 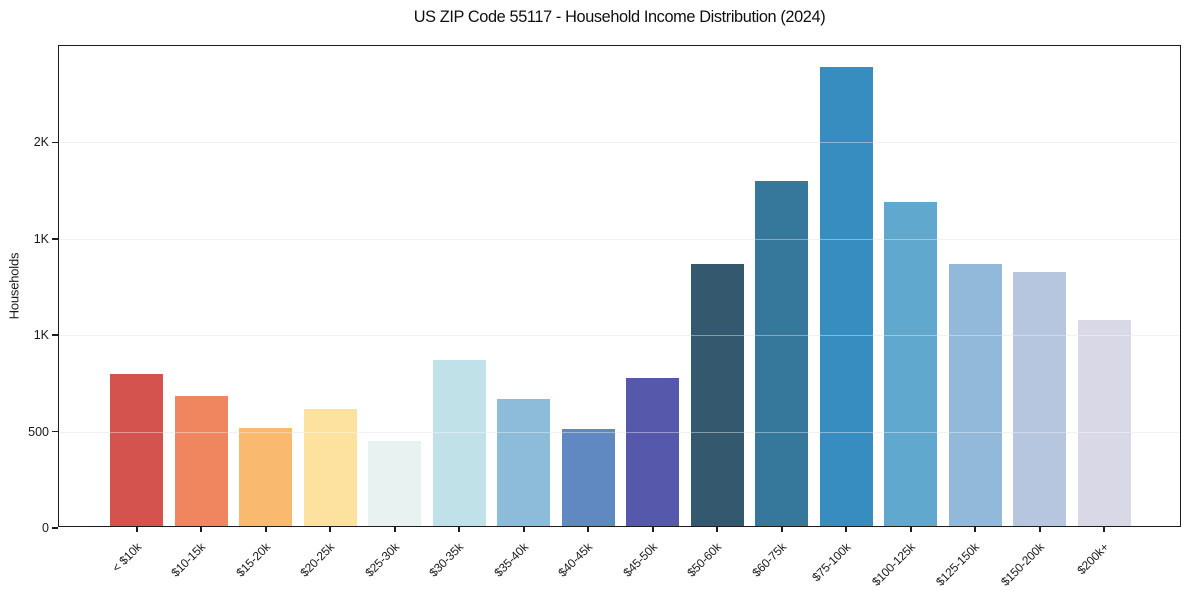 What do you see at coordinates (1040, 399) in the screenshot?
I see `bar-150-200k` at bounding box center [1040, 399].